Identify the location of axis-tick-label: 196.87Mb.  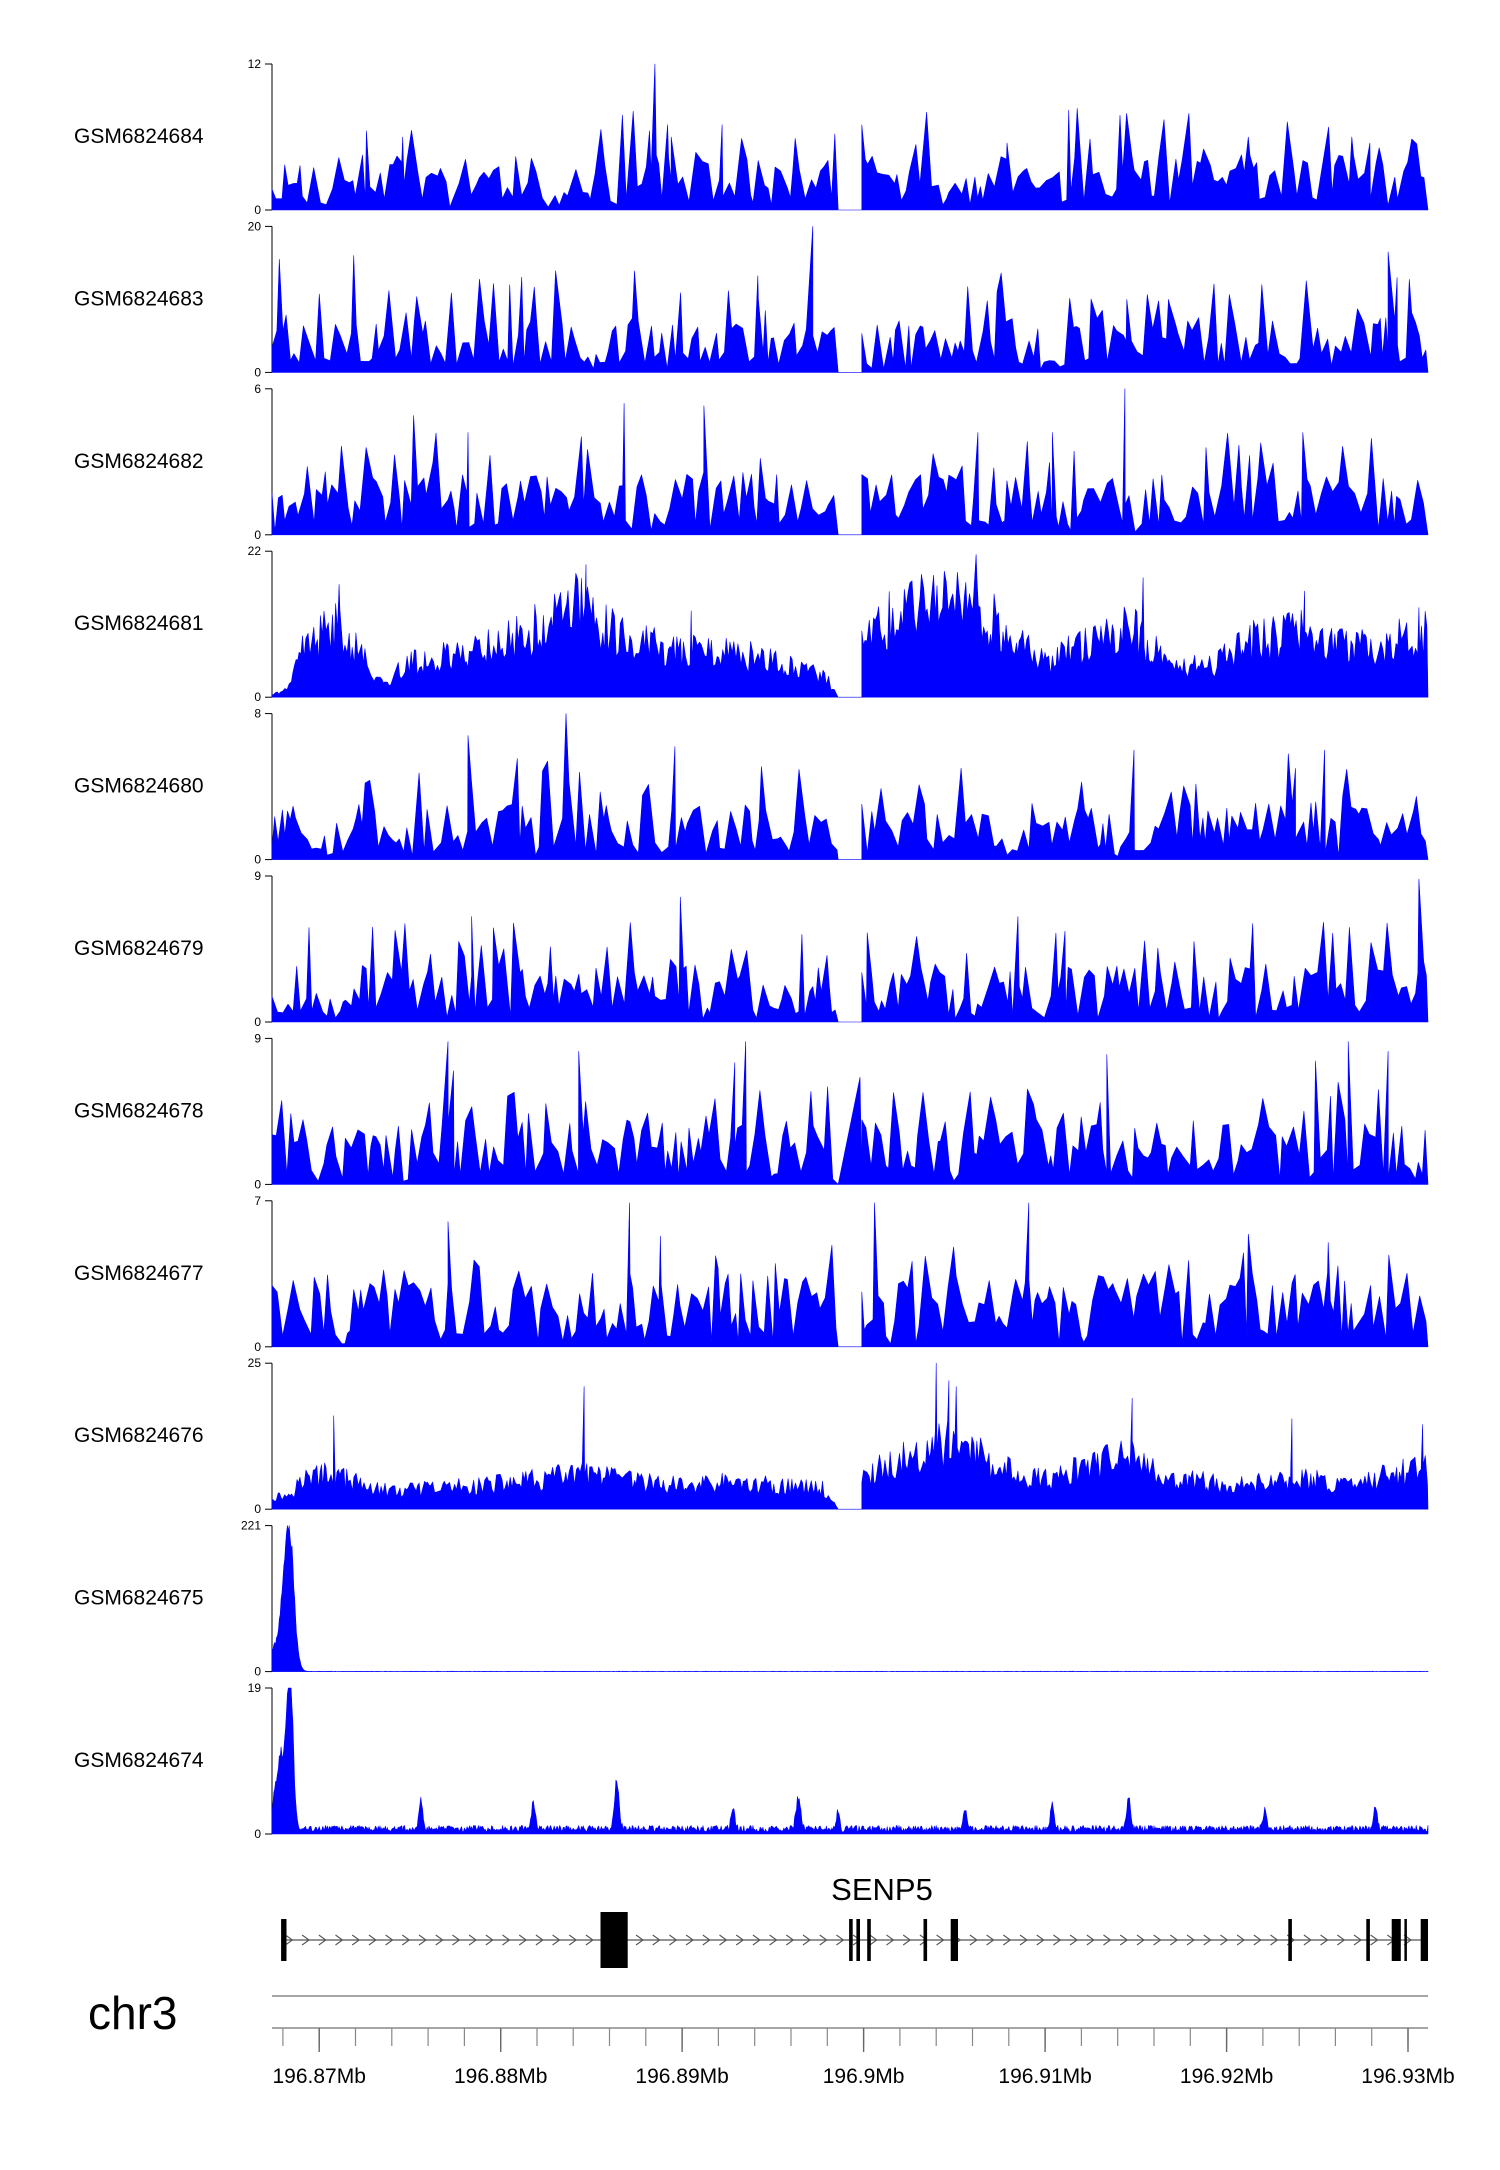
(318, 2076).